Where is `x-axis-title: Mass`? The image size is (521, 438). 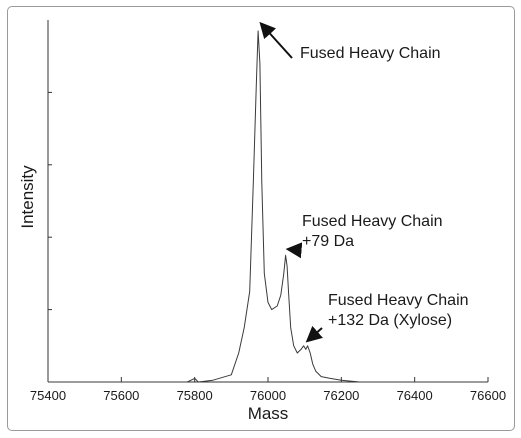
x-axis-title: Mass is located at coordinates (268, 413).